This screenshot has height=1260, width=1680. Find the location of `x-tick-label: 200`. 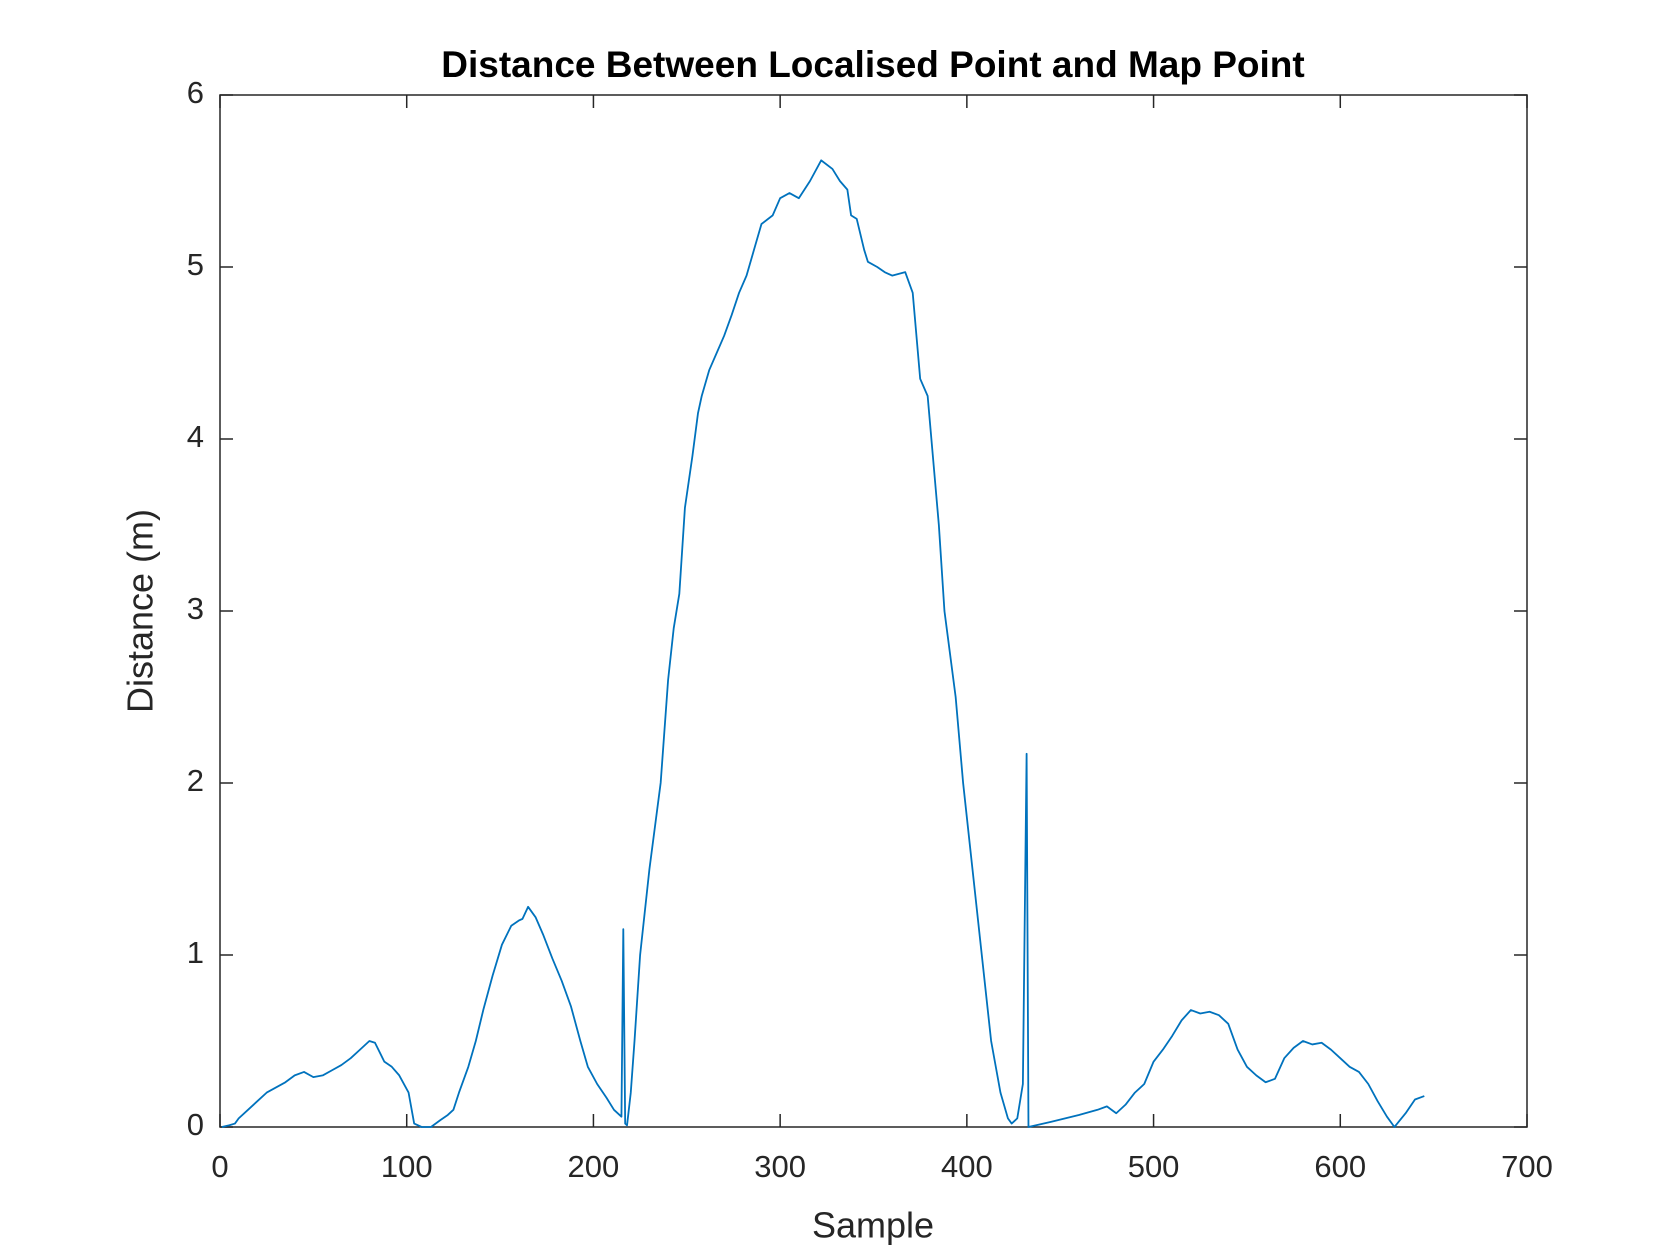

x-tick-label: 200 is located at coordinates (594, 1166).